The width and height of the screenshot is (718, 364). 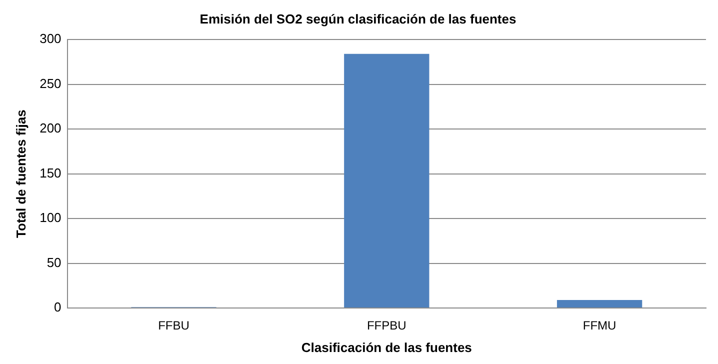 I want to click on x-tick-label: FFMU, so click(x=599, y=325).